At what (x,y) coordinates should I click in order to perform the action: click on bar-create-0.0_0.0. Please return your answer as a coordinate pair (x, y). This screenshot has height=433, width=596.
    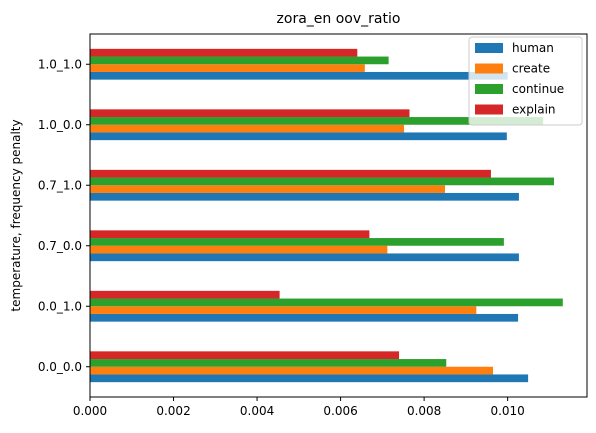
    Looking at the image, I should click on (292, 370).